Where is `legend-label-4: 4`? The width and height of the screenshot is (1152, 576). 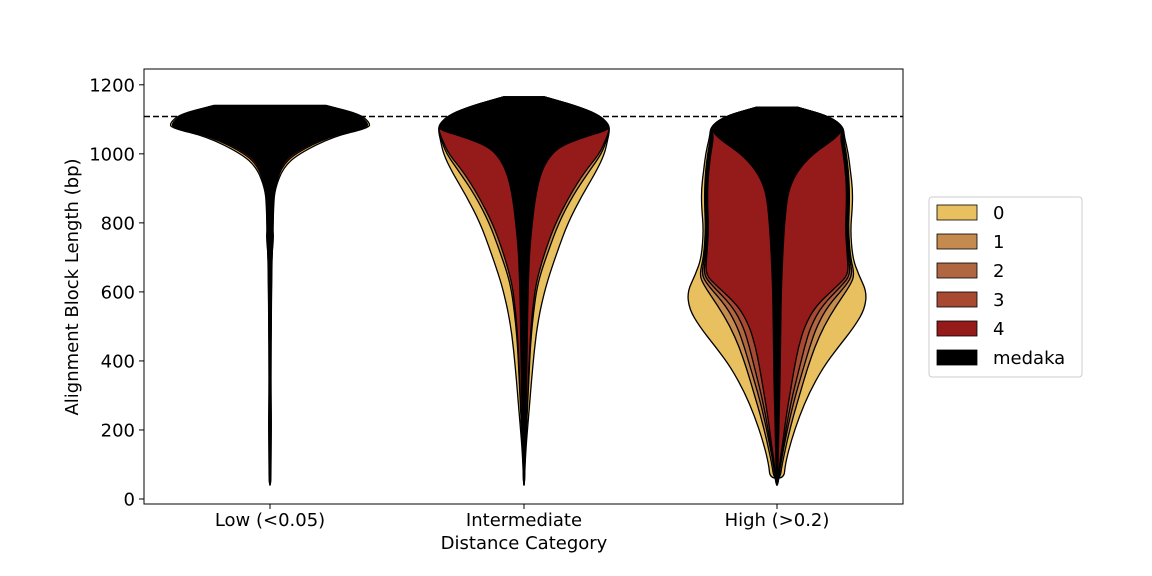
legend-label-4: 4 is located at coordinates (998, 329).